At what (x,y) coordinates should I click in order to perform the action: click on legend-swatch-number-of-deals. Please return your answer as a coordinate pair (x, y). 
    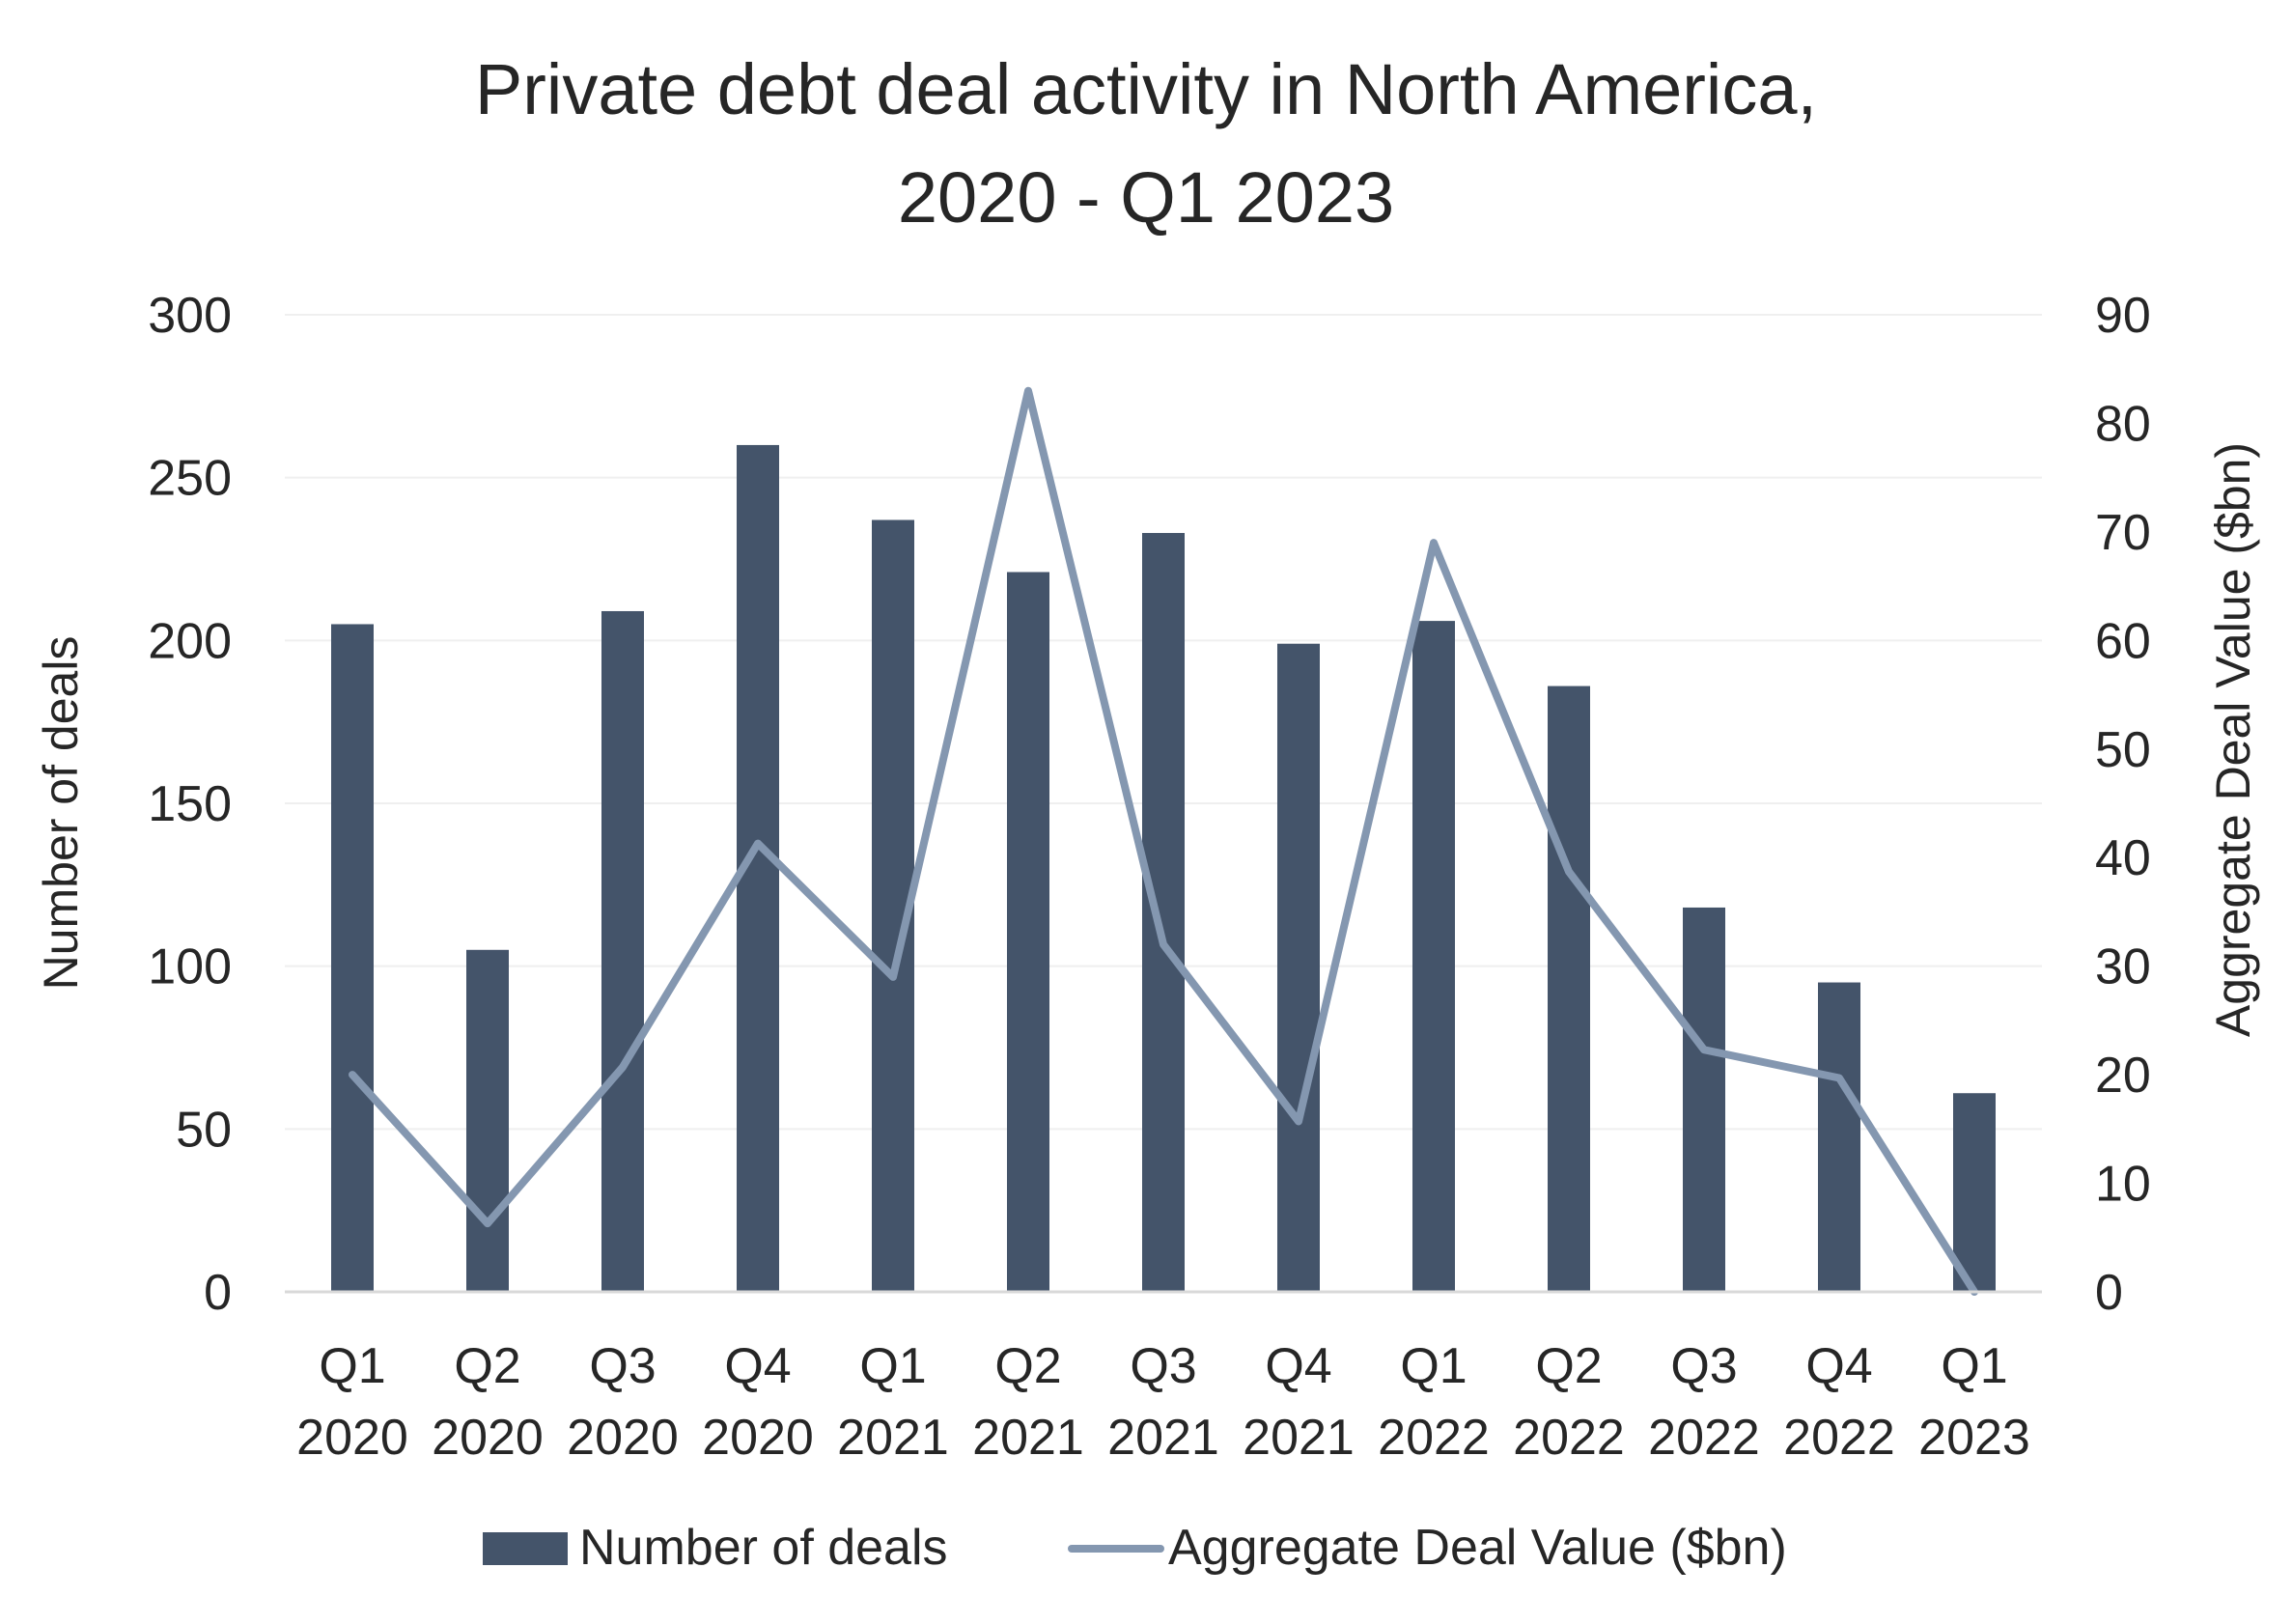
    Looking at the image, I should click on (525, 1549).